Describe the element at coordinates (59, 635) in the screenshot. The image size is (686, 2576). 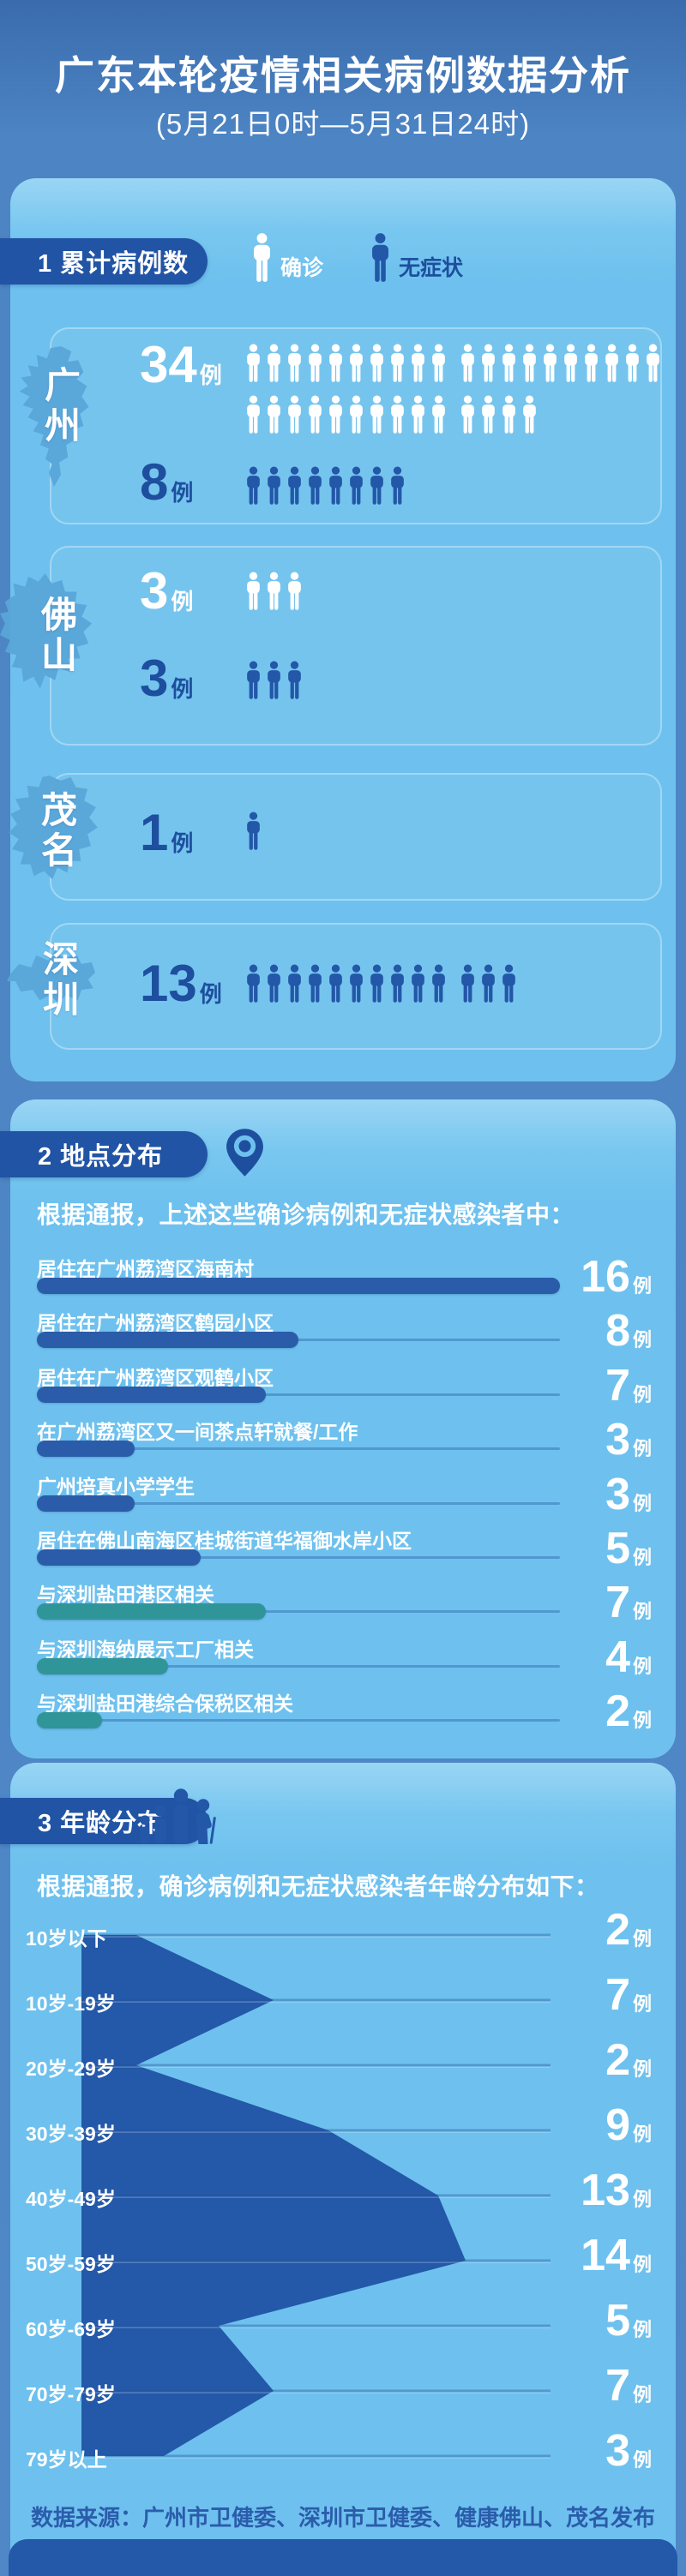
I see `city-name-foshan: 佛山` at that location.